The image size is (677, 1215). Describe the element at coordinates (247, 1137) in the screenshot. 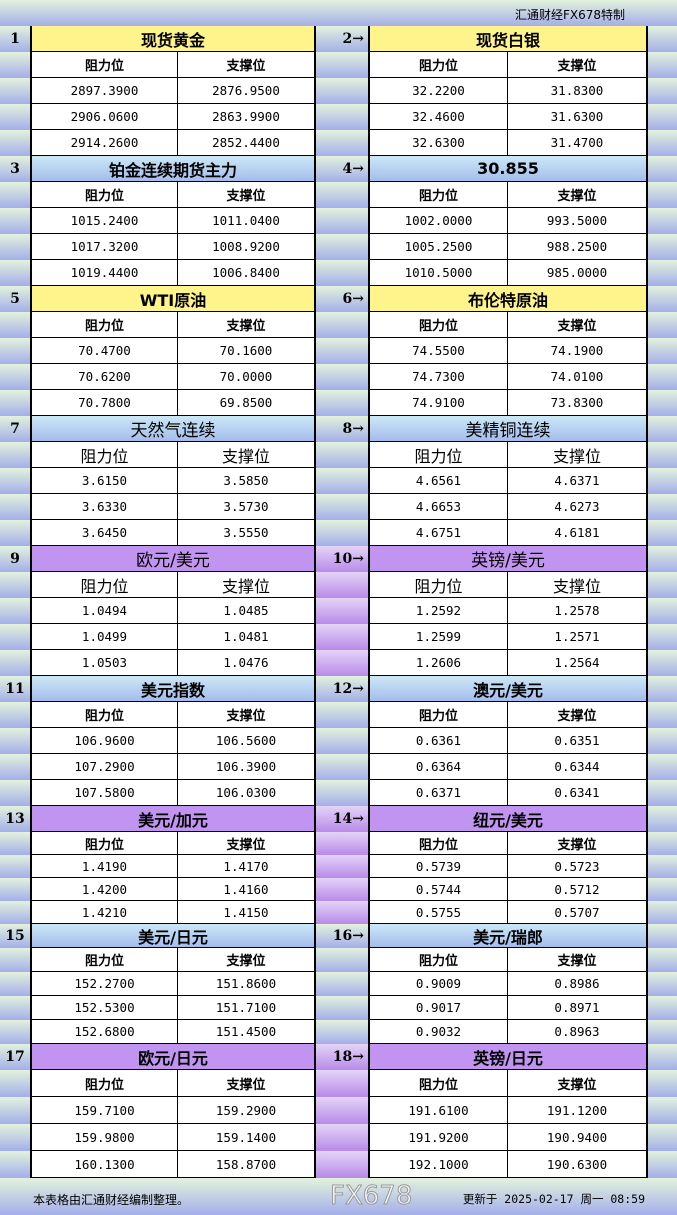

I see `support-value: 159.1400` at that location.